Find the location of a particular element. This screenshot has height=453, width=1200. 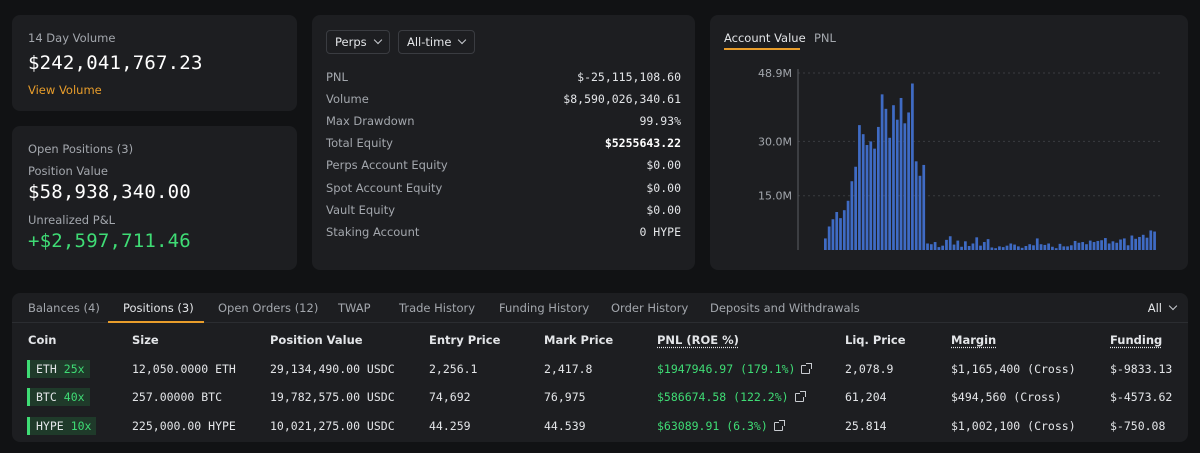

coin-name: BTC is located at coordinates (46, 397).